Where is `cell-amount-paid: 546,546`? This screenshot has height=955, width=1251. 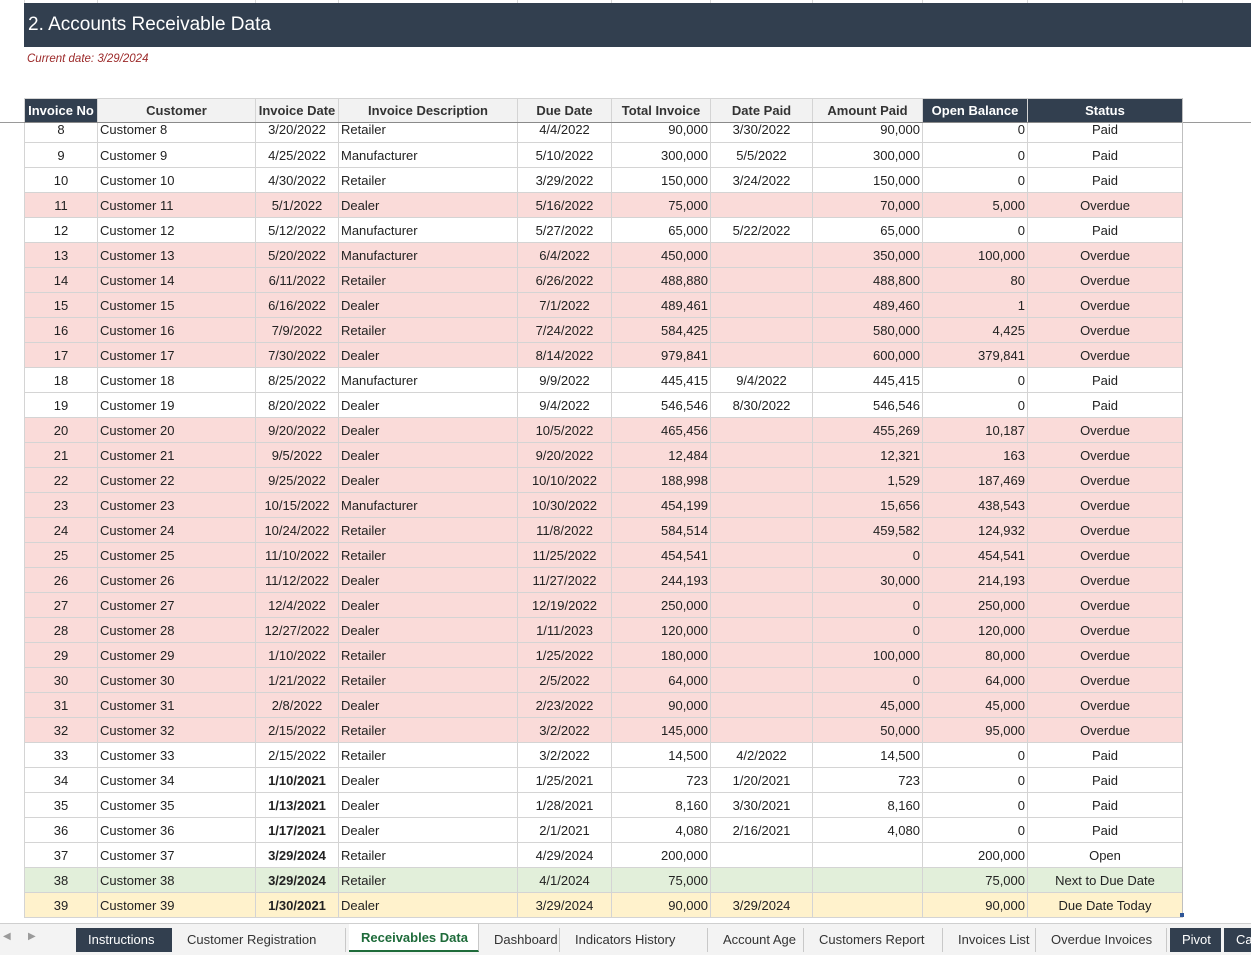
cell-amount-paid: 546,546 is located at coordinates (867, 405).